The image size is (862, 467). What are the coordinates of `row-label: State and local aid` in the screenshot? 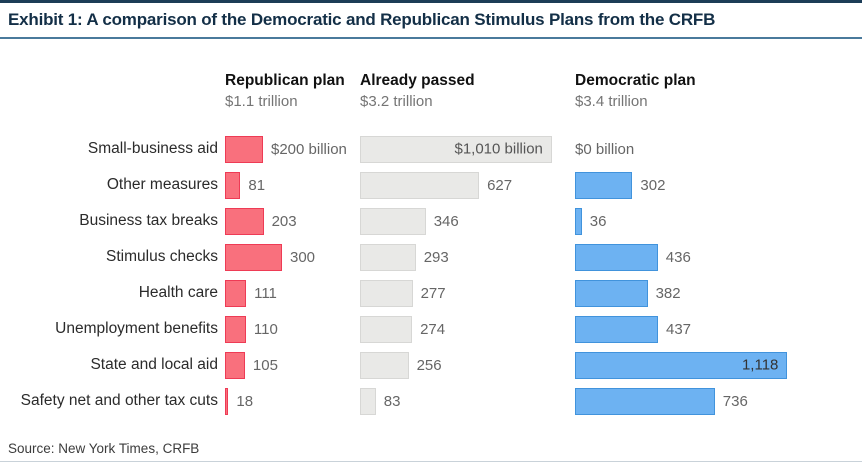 It's located at (154, 364).